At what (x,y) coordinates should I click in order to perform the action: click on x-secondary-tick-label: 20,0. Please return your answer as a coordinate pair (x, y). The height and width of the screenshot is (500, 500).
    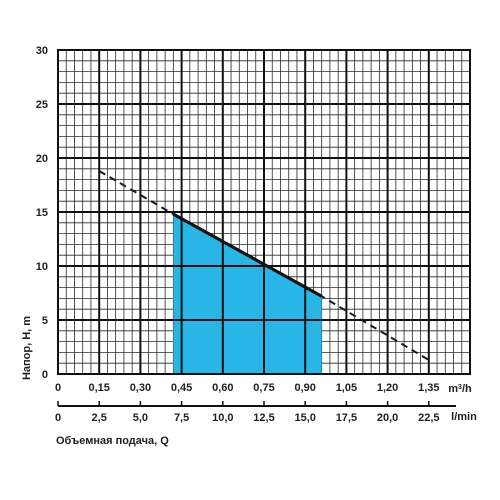
    Looking at the image, I should click on (387, 418).